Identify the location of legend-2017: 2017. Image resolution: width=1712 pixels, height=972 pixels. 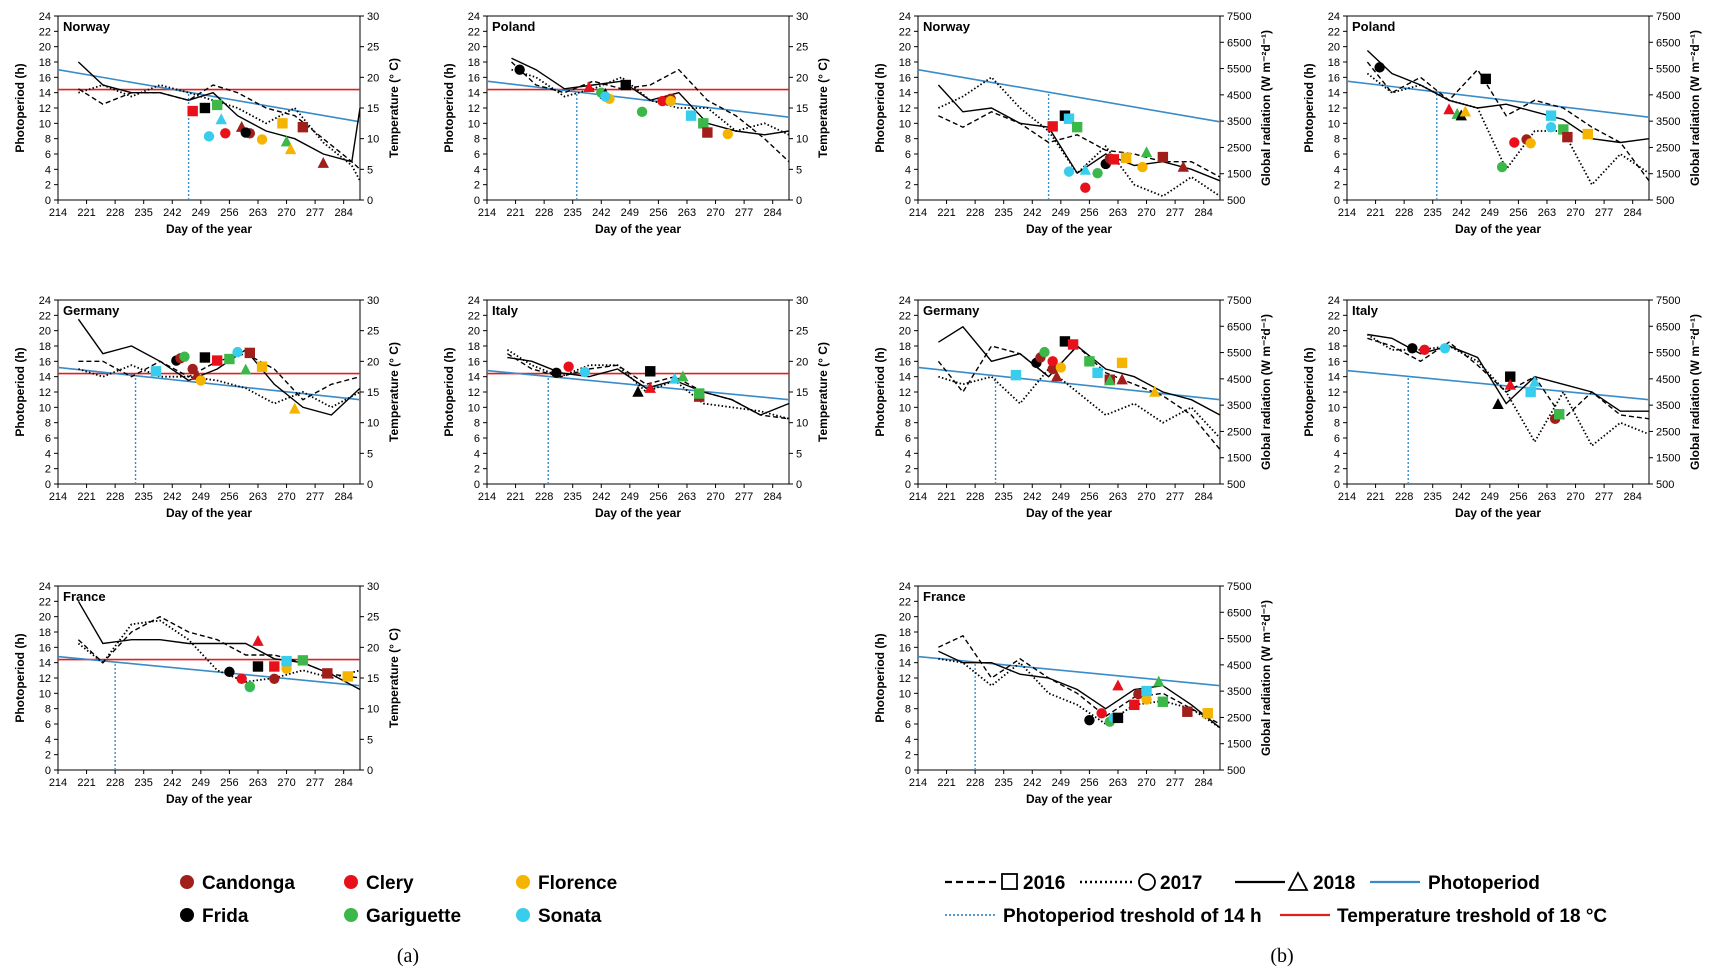
(1181, 883).